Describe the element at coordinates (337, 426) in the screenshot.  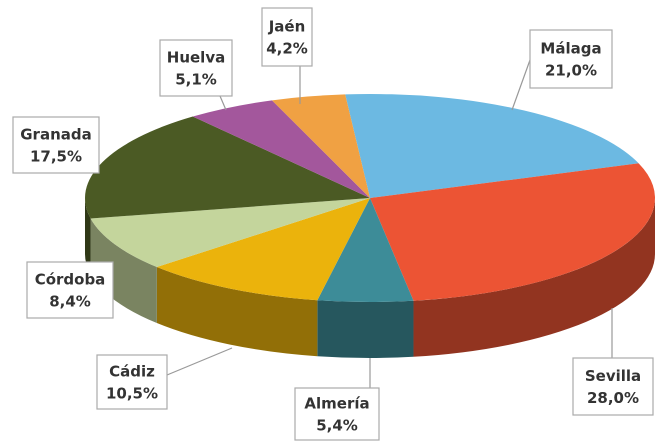
I see `value-label: 5,4%` at that location.